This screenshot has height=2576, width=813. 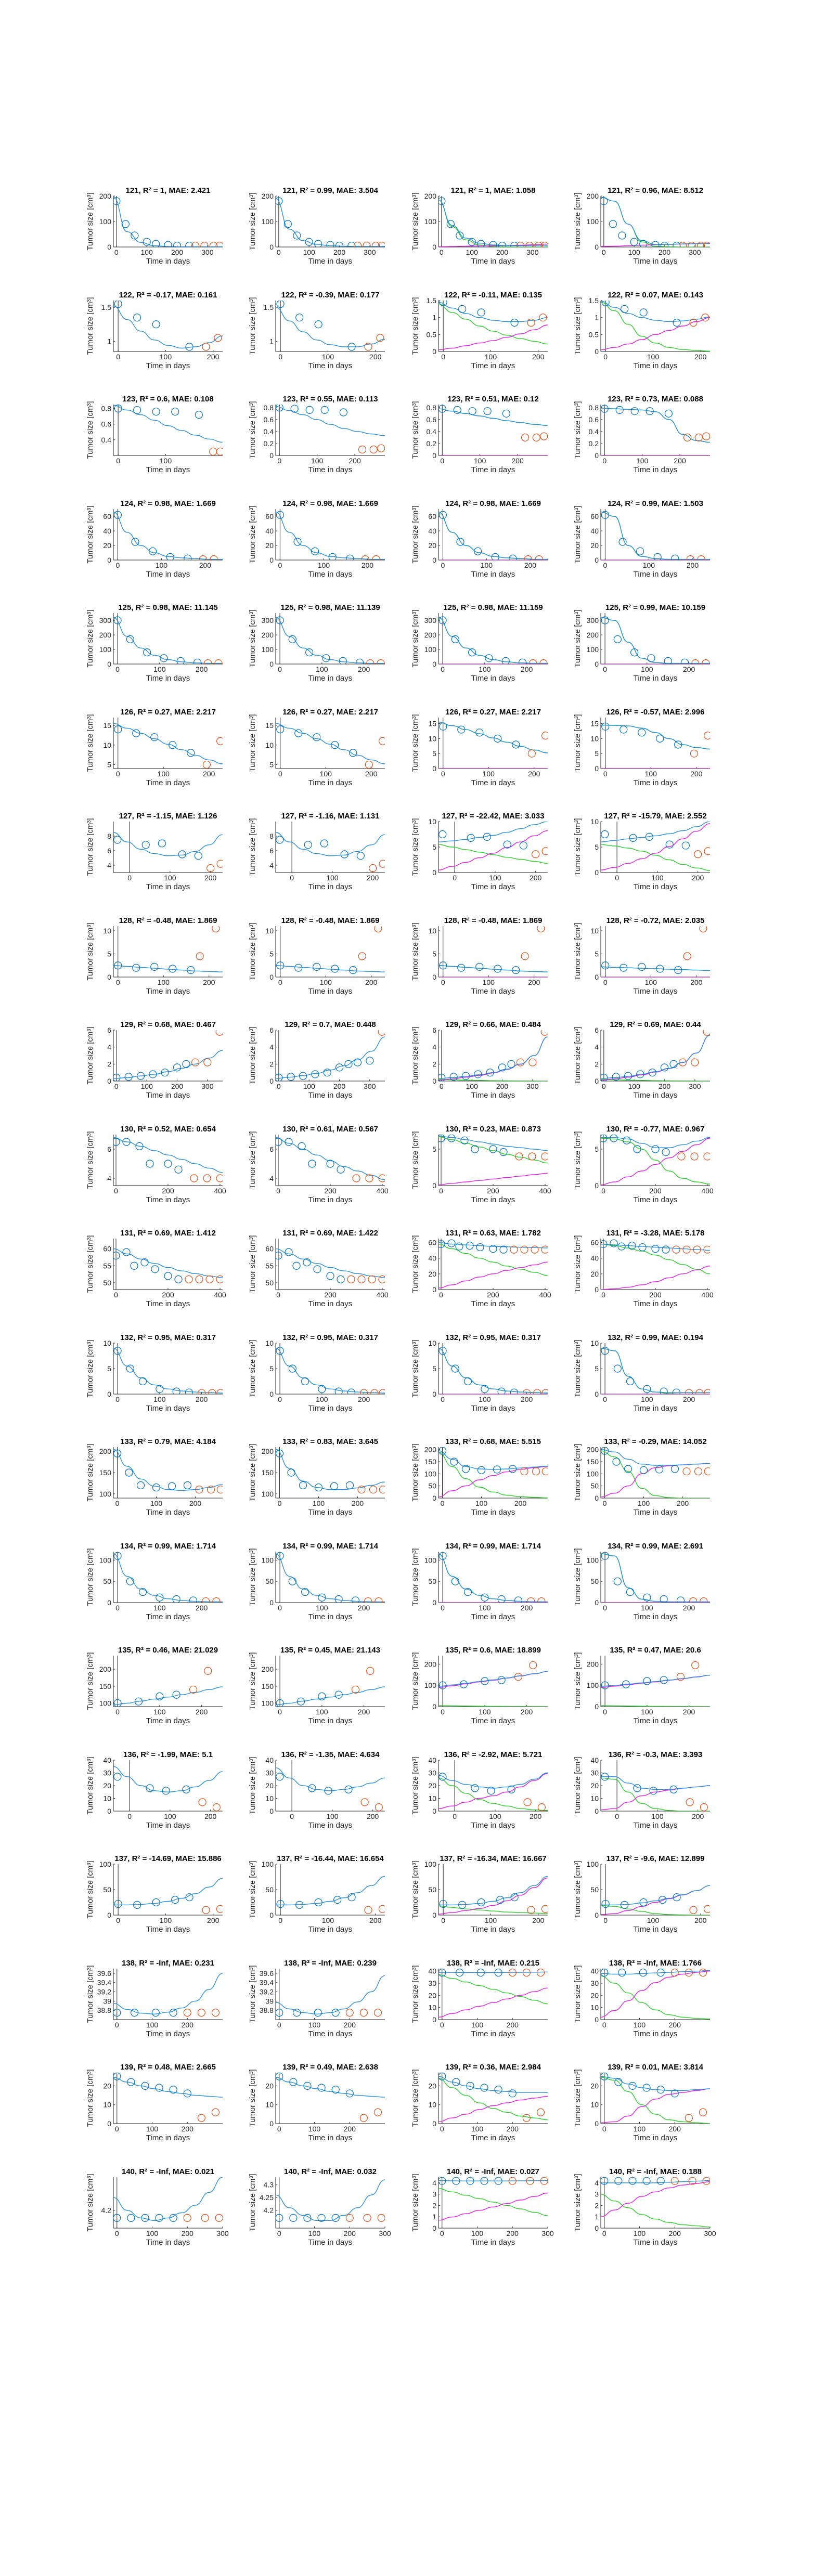 I want to click on y-tick-label: 40, so click(x=432, y=1971).